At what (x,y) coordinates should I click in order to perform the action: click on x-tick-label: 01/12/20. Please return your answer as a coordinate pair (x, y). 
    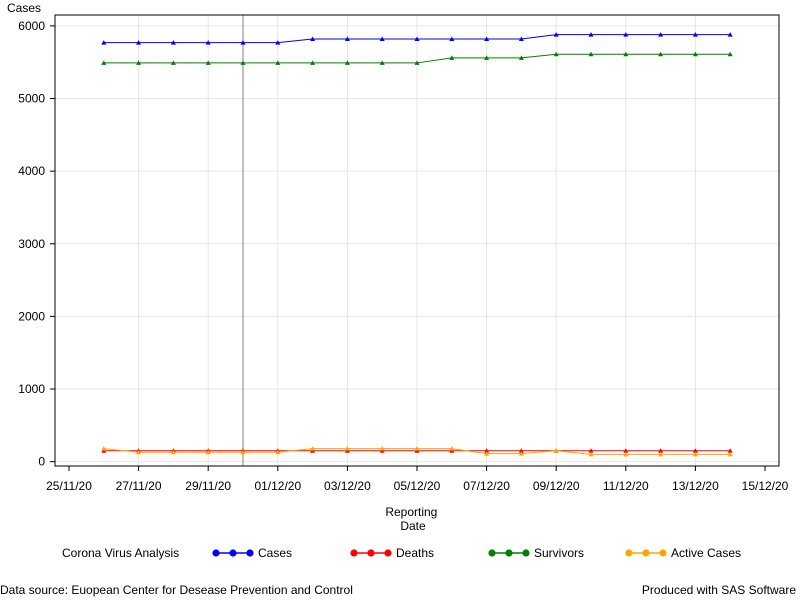
    Looking at the image, I should click on (277, 486).